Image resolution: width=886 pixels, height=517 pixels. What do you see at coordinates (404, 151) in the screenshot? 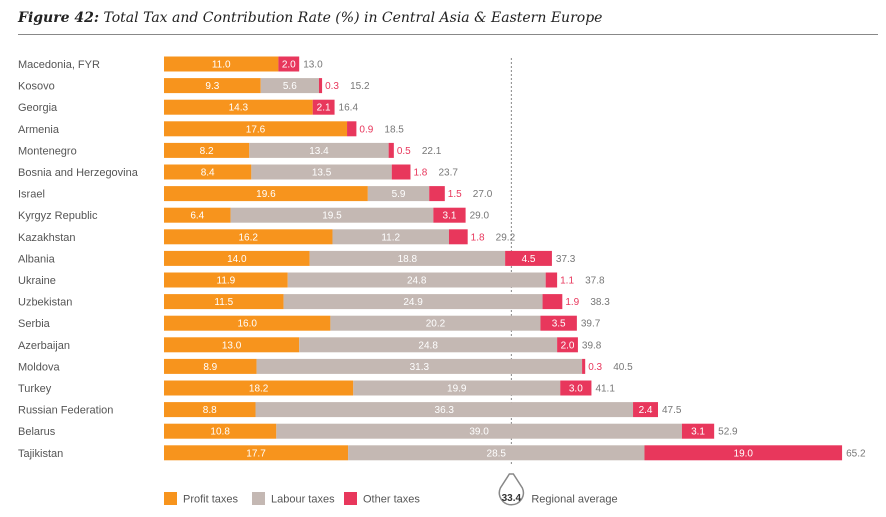
I see `segment-value-label: 0.5` at bounding box center [404, 151].